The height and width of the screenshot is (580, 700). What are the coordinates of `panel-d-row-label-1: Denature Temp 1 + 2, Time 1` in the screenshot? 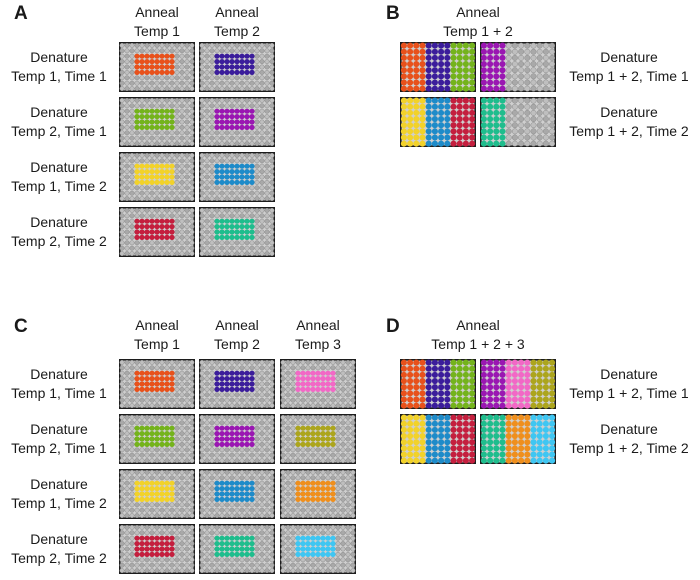 It's located at (629, 383).